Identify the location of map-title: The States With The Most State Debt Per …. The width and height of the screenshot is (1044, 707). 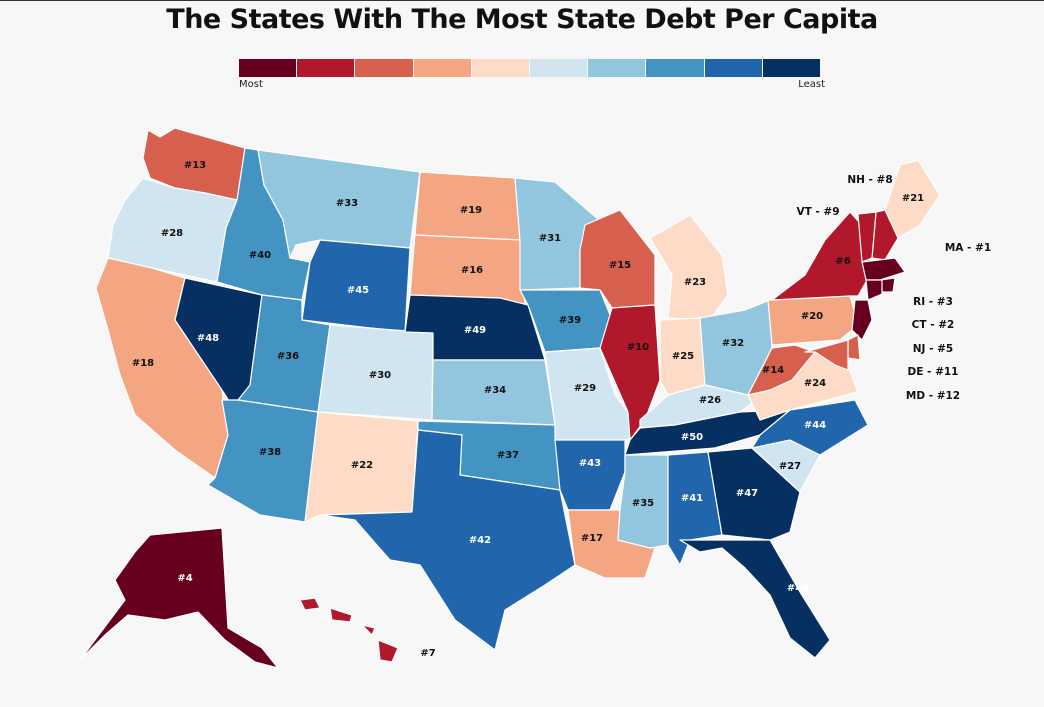
(522, 19).